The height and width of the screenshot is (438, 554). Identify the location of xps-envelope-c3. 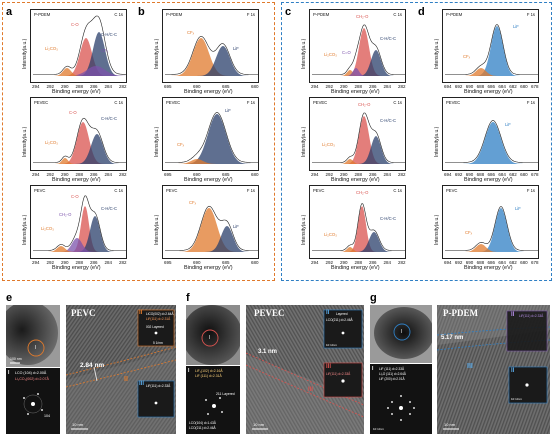
(358, 226).